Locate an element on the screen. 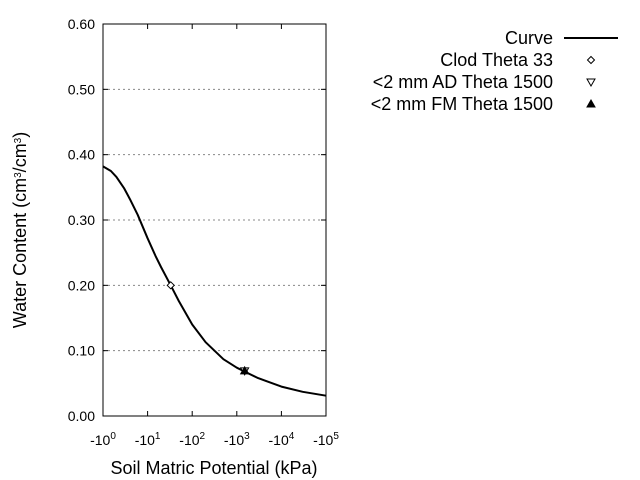  x-tick-label: -100 is located at coordinates (103, 439).